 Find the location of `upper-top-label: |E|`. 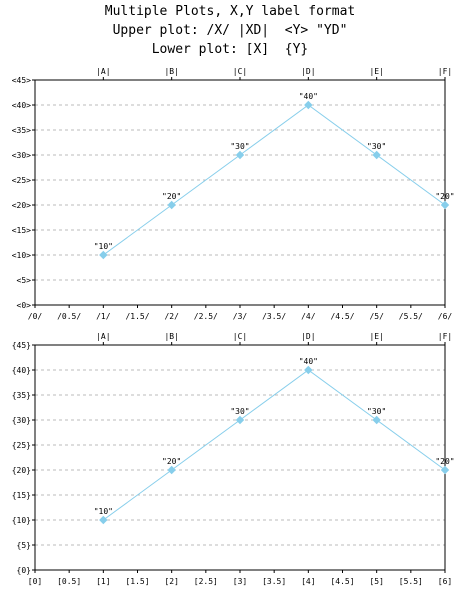

upper-top-label: |E| is located at coordinates (376, 71).